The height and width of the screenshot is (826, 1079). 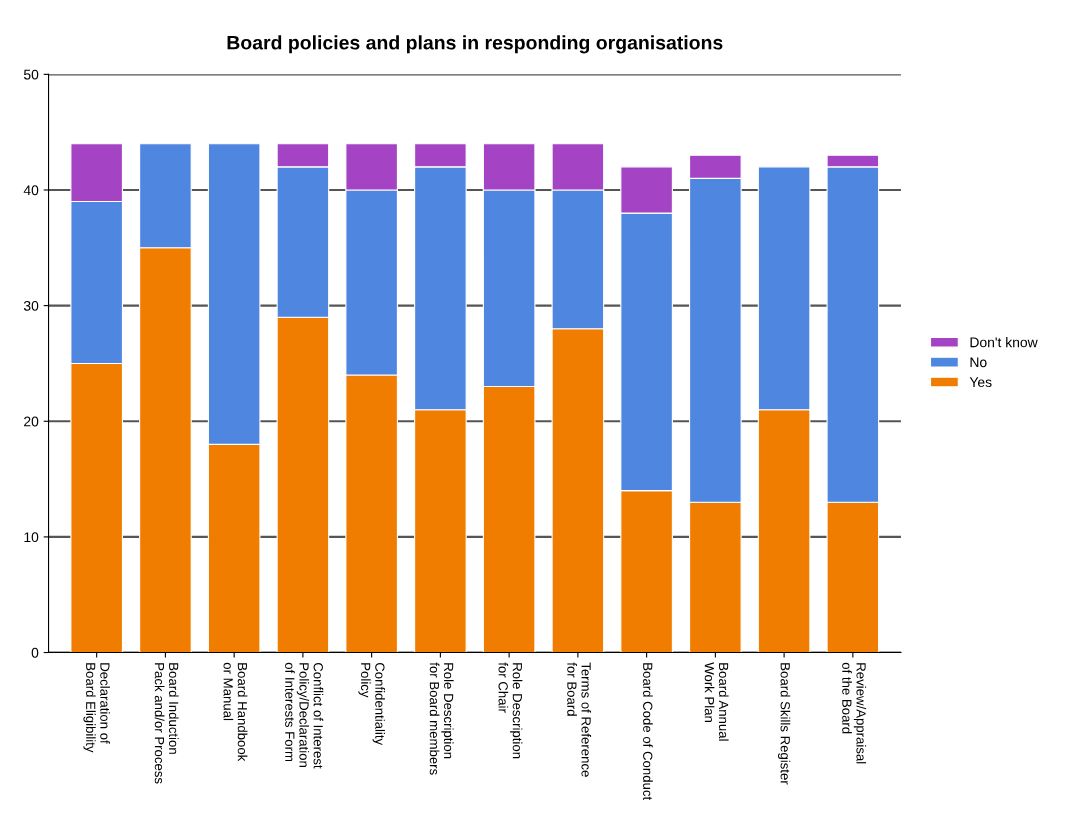 What do you see at coordinates (854, 713) in the screenshot?
I see `x-tick-label: Review/Appraisal of the Board` at bounding box center [854, 713].